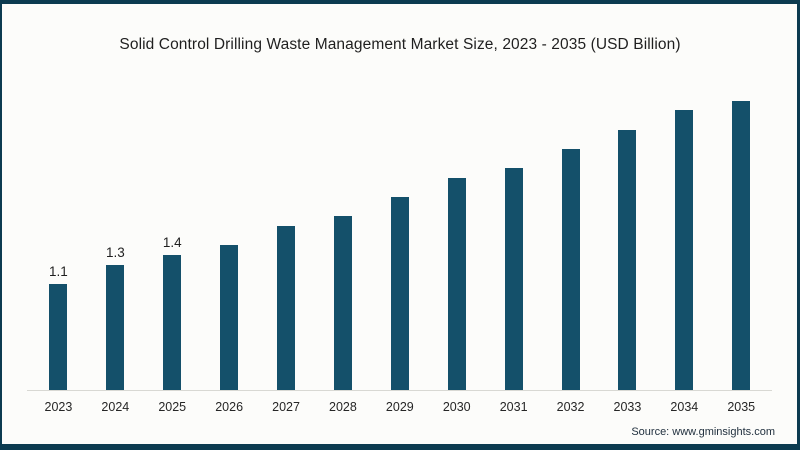 This screenshot has height=450, width=800. Describe the element at coordinates (172, 322) in the screenshot. I see `bar-2025` at that location.